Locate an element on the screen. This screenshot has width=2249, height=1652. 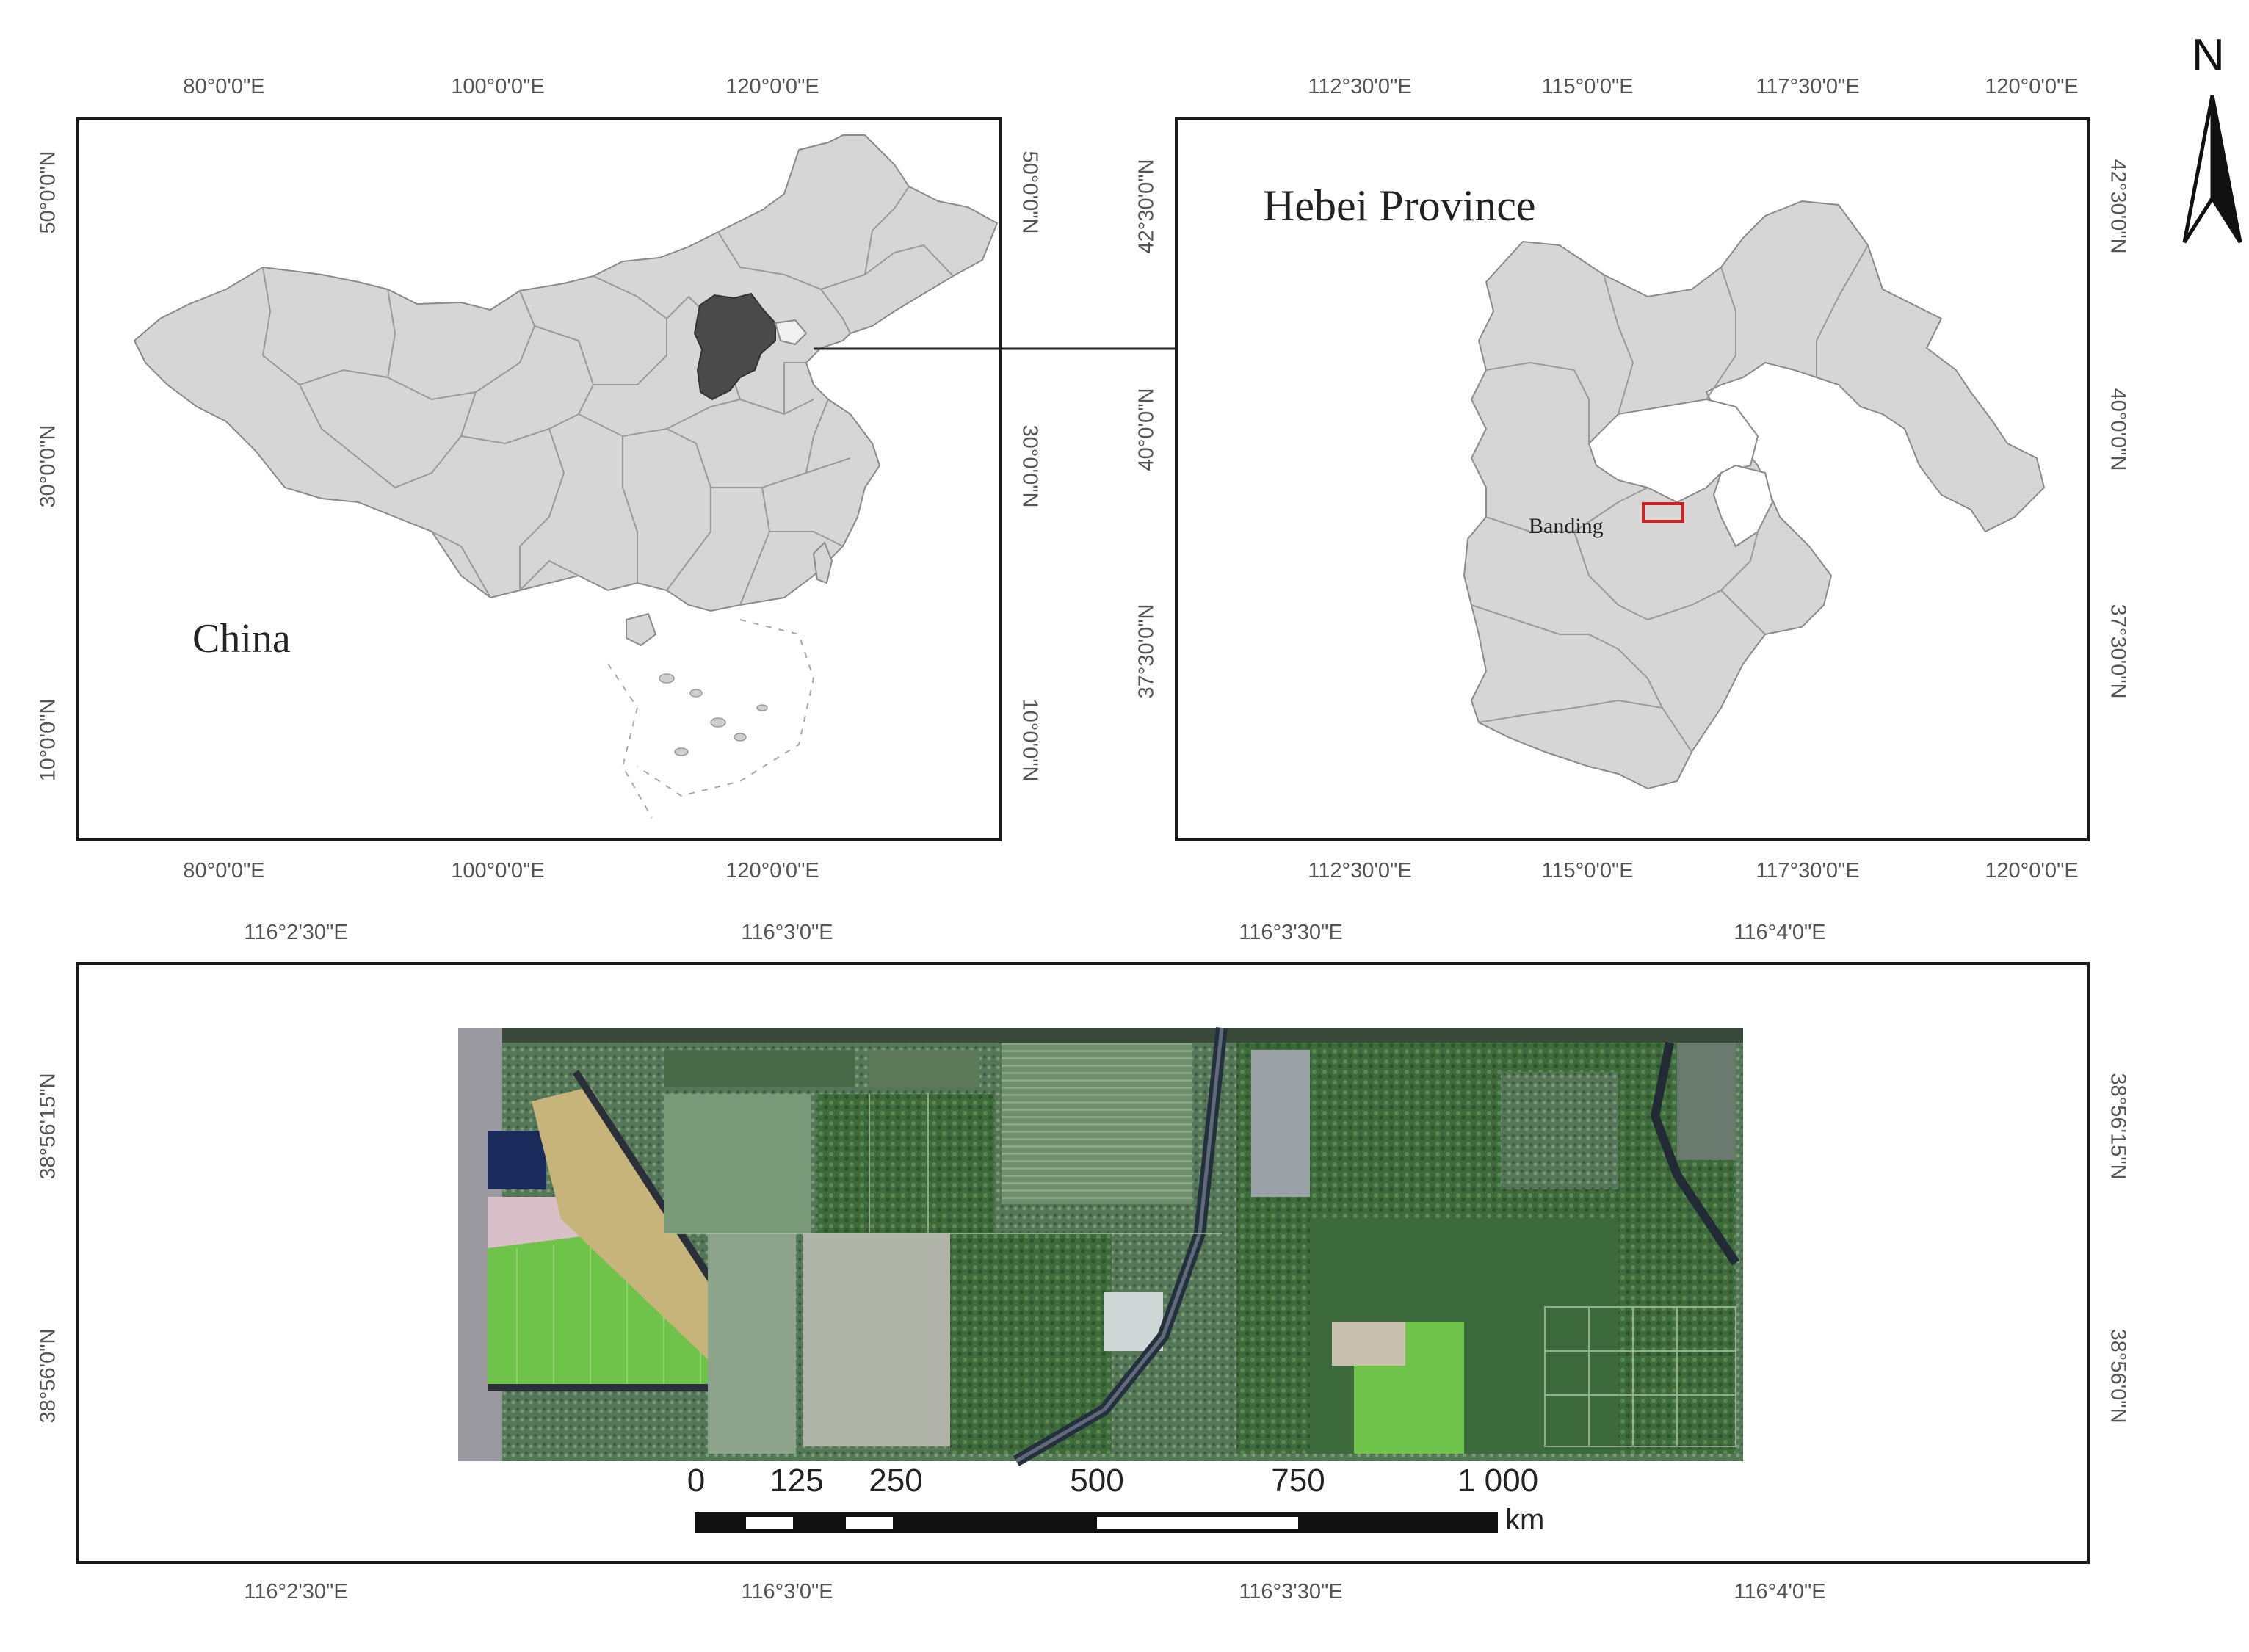
scale-label: 750 is located at coordinates (1298, 1481).